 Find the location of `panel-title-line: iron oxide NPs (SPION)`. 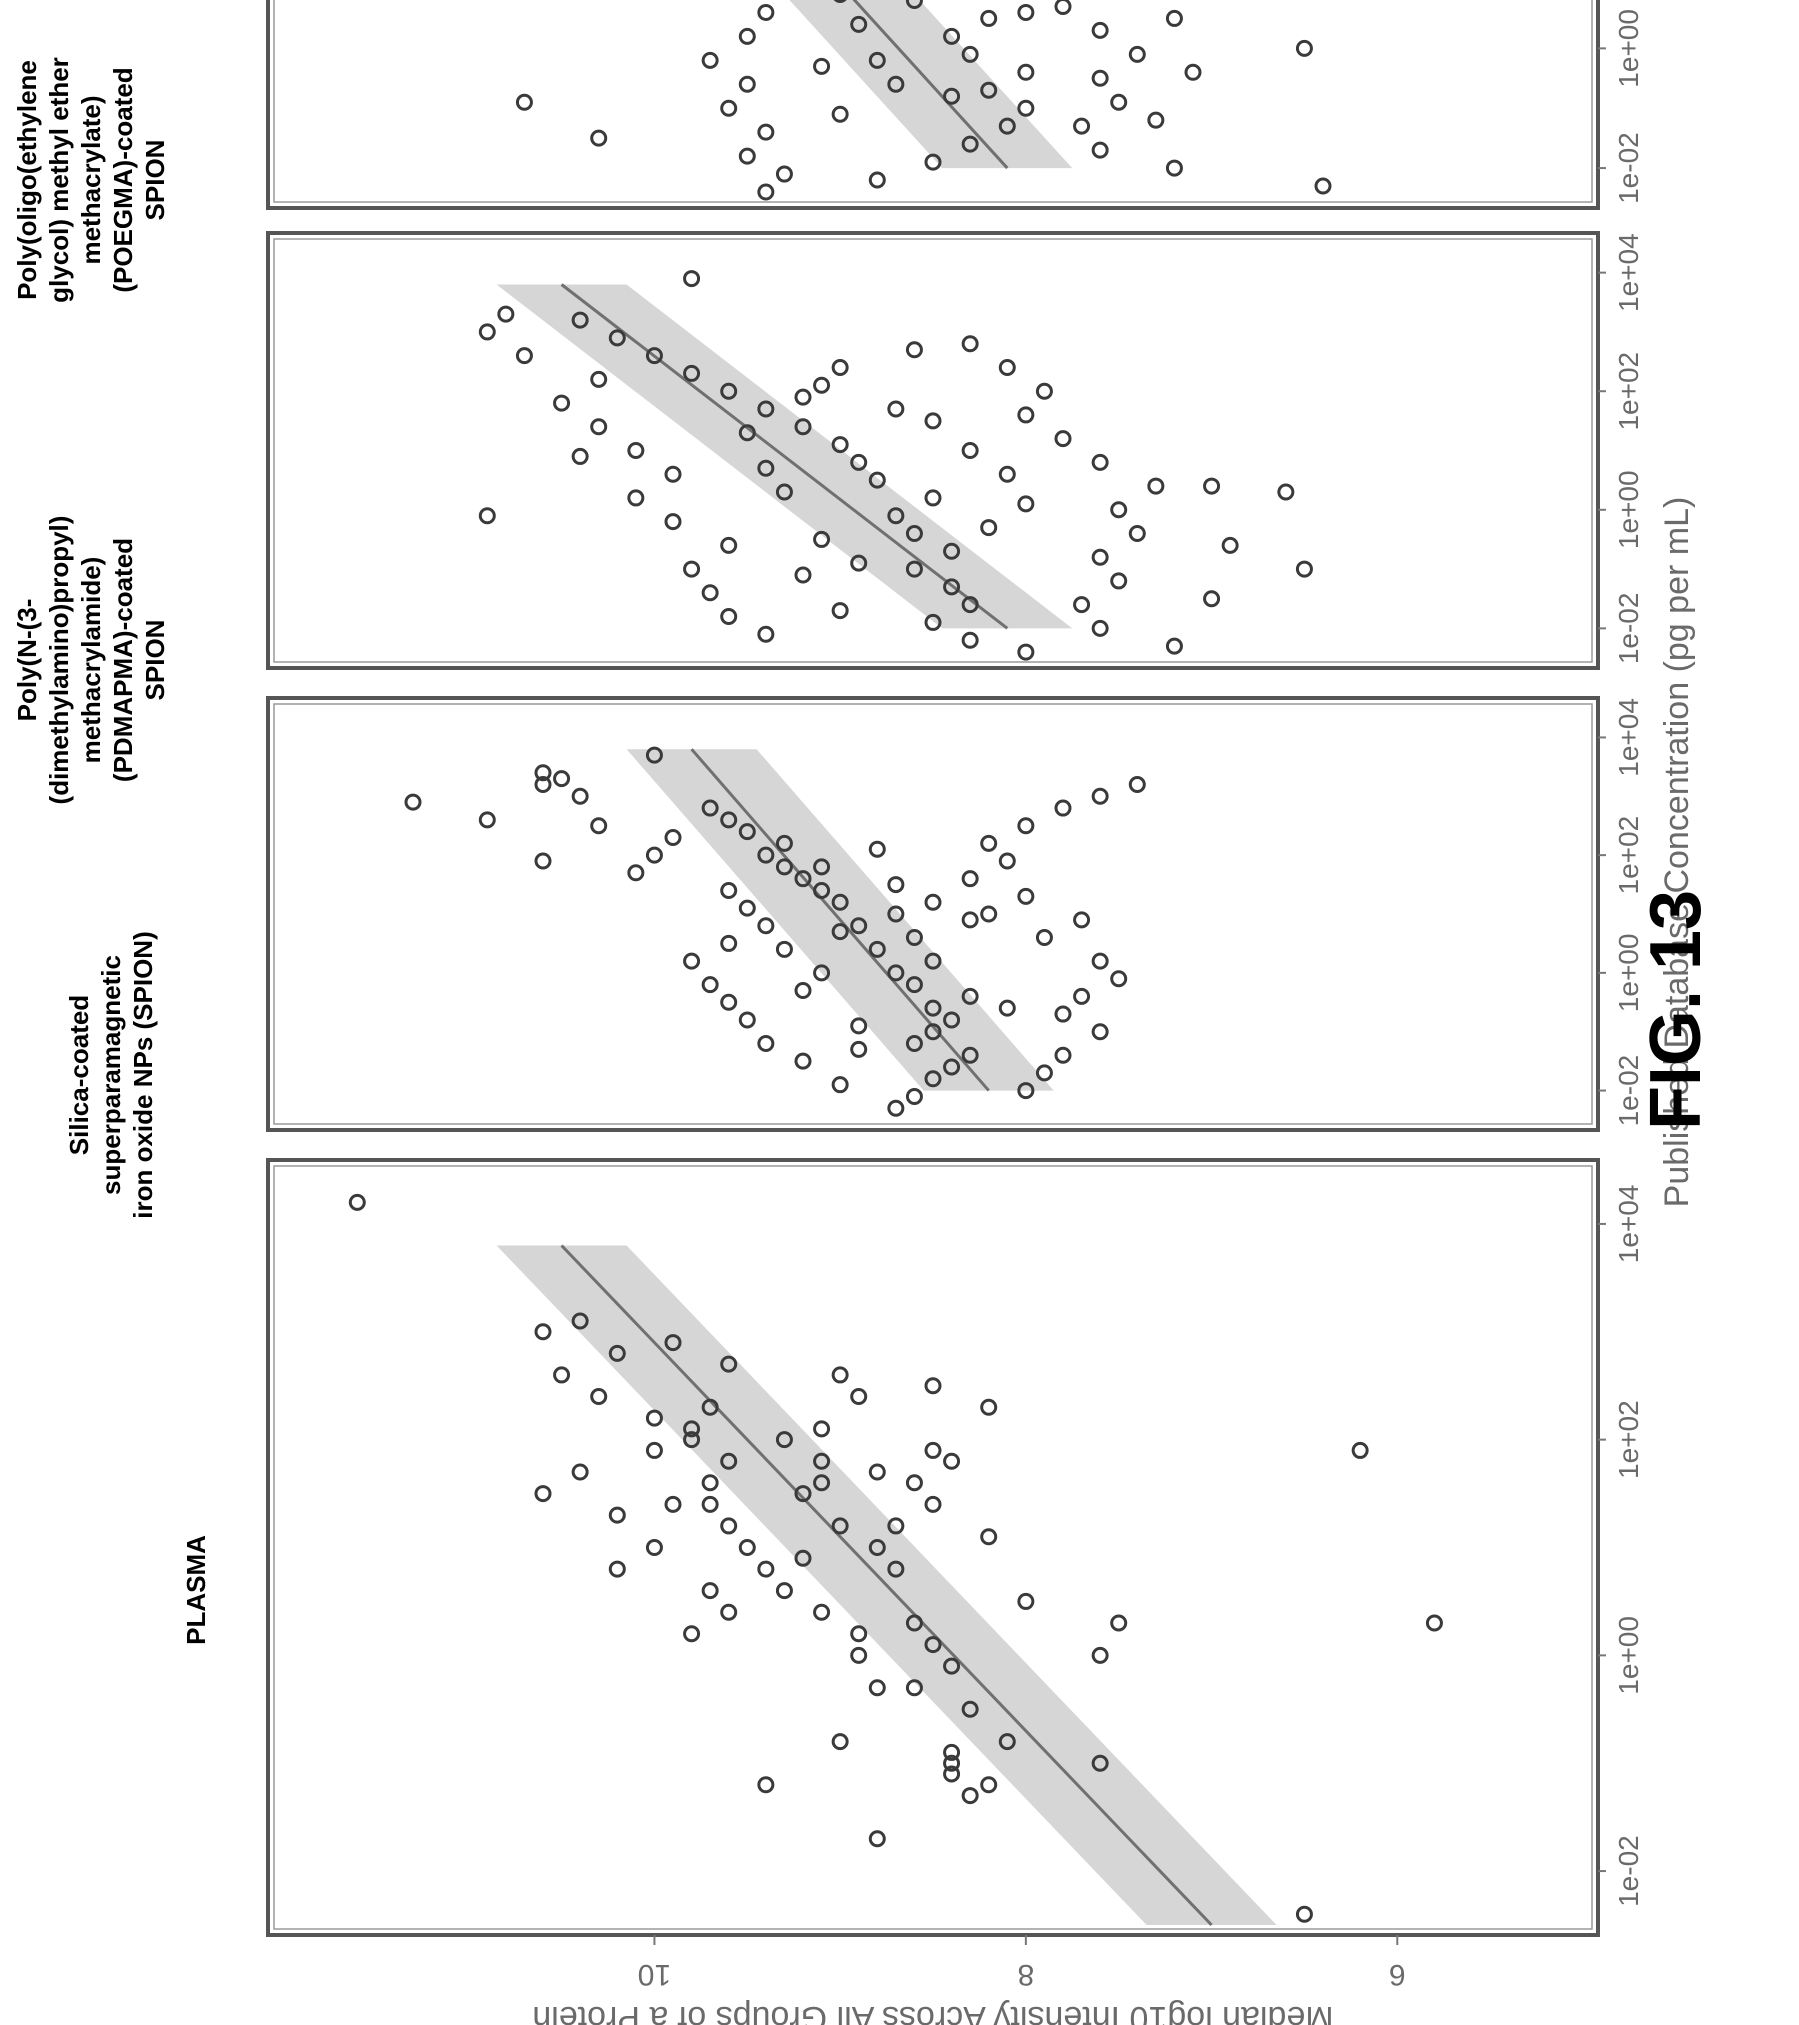

panel-title-line: iron oxide NPs (SPION) is located at coordinates (143, 1075).